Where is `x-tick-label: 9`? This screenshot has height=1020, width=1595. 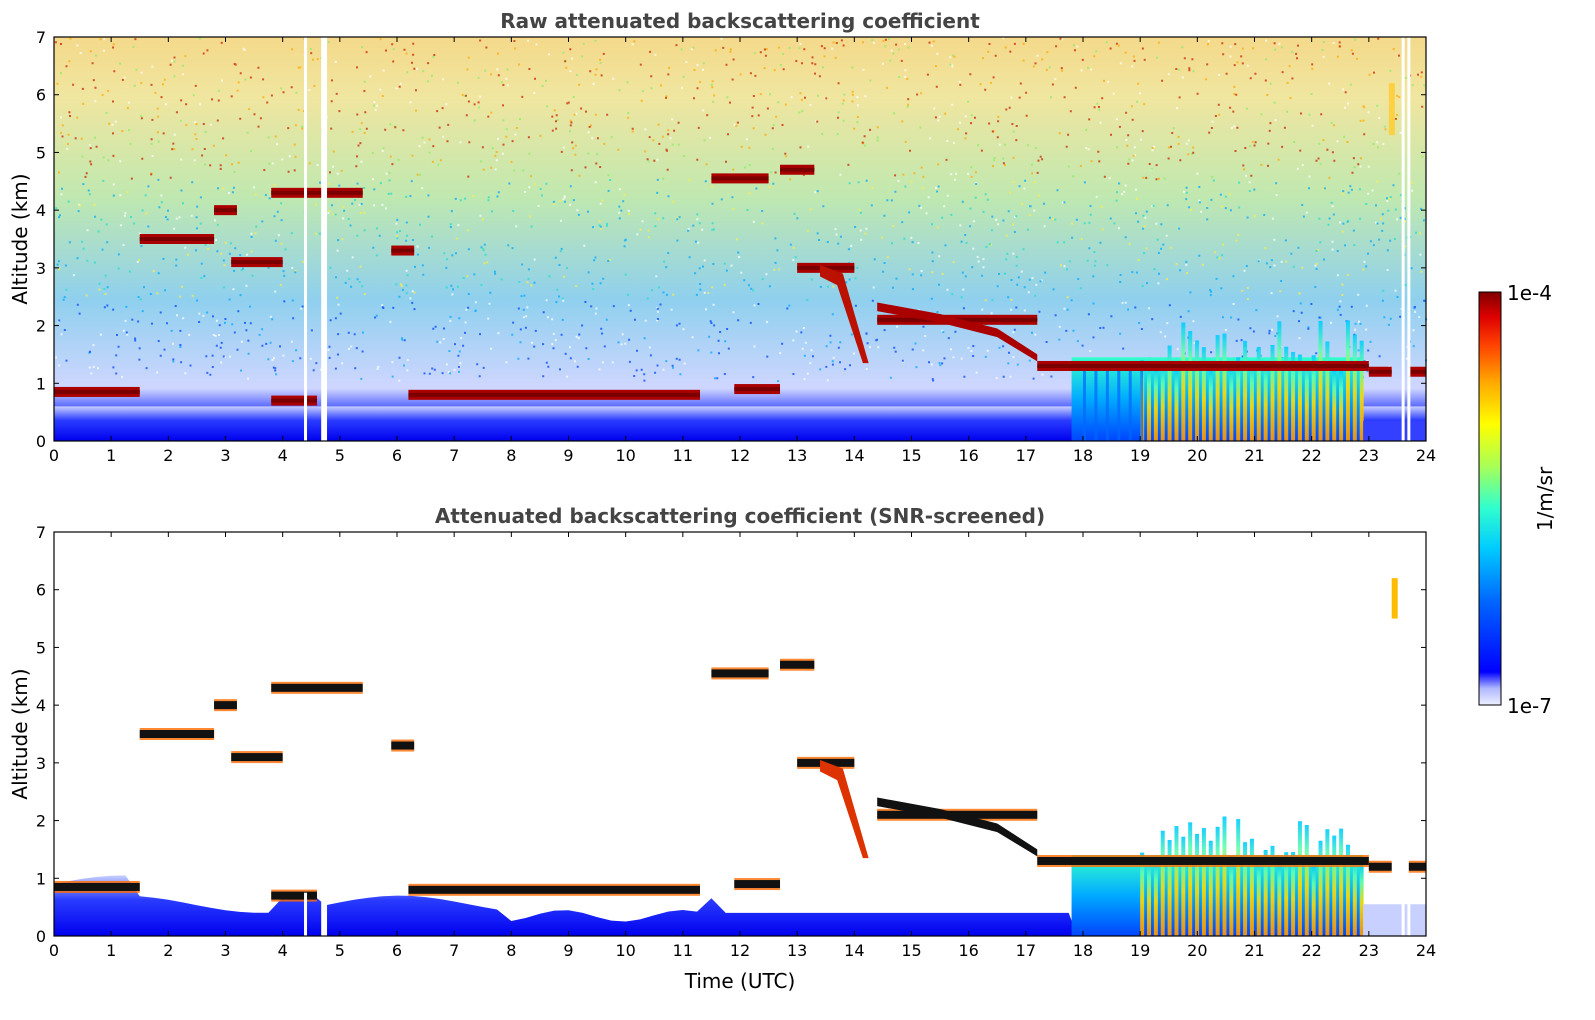
x-tick-label: 9 is located at coordinates (568, 950).